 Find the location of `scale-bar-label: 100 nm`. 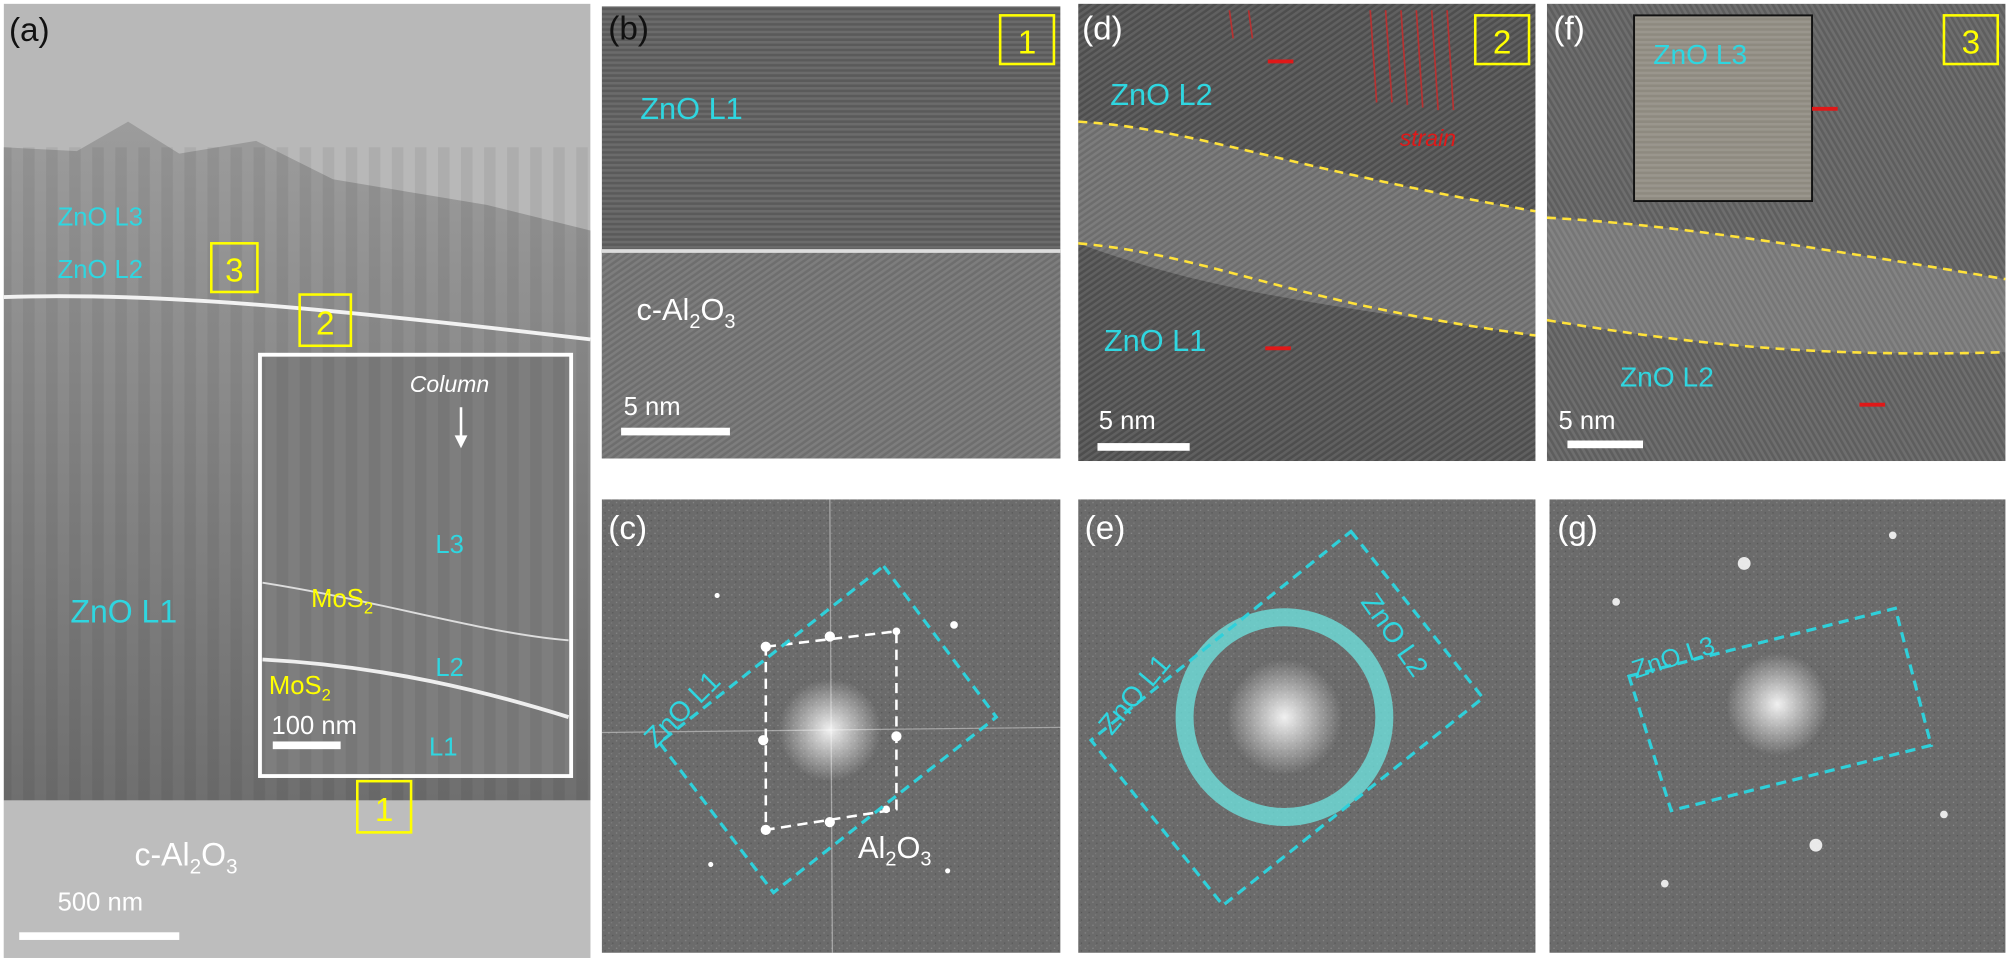

scale-bar-label: 100 nm is located at coordinates (313, 726).